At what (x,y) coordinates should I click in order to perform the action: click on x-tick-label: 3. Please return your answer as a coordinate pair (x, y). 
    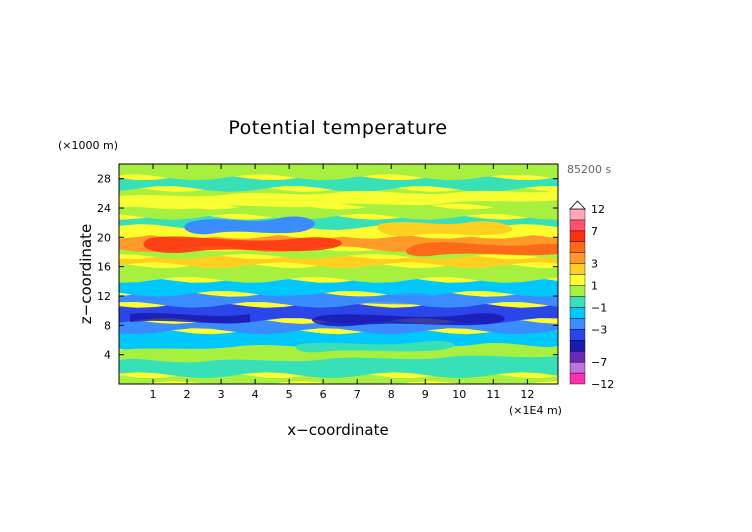
    Looking at the image, I should click on (221, 394).